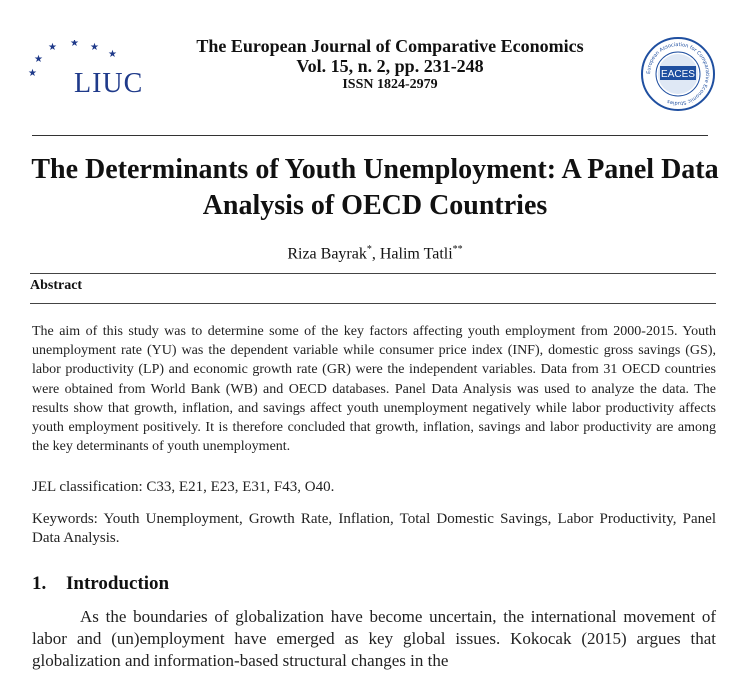 This screenshot has width=750, height=673. Describe the element at coordinates (457, 249) in the screenshot. I see `author-footnote-mark: **` at that location.